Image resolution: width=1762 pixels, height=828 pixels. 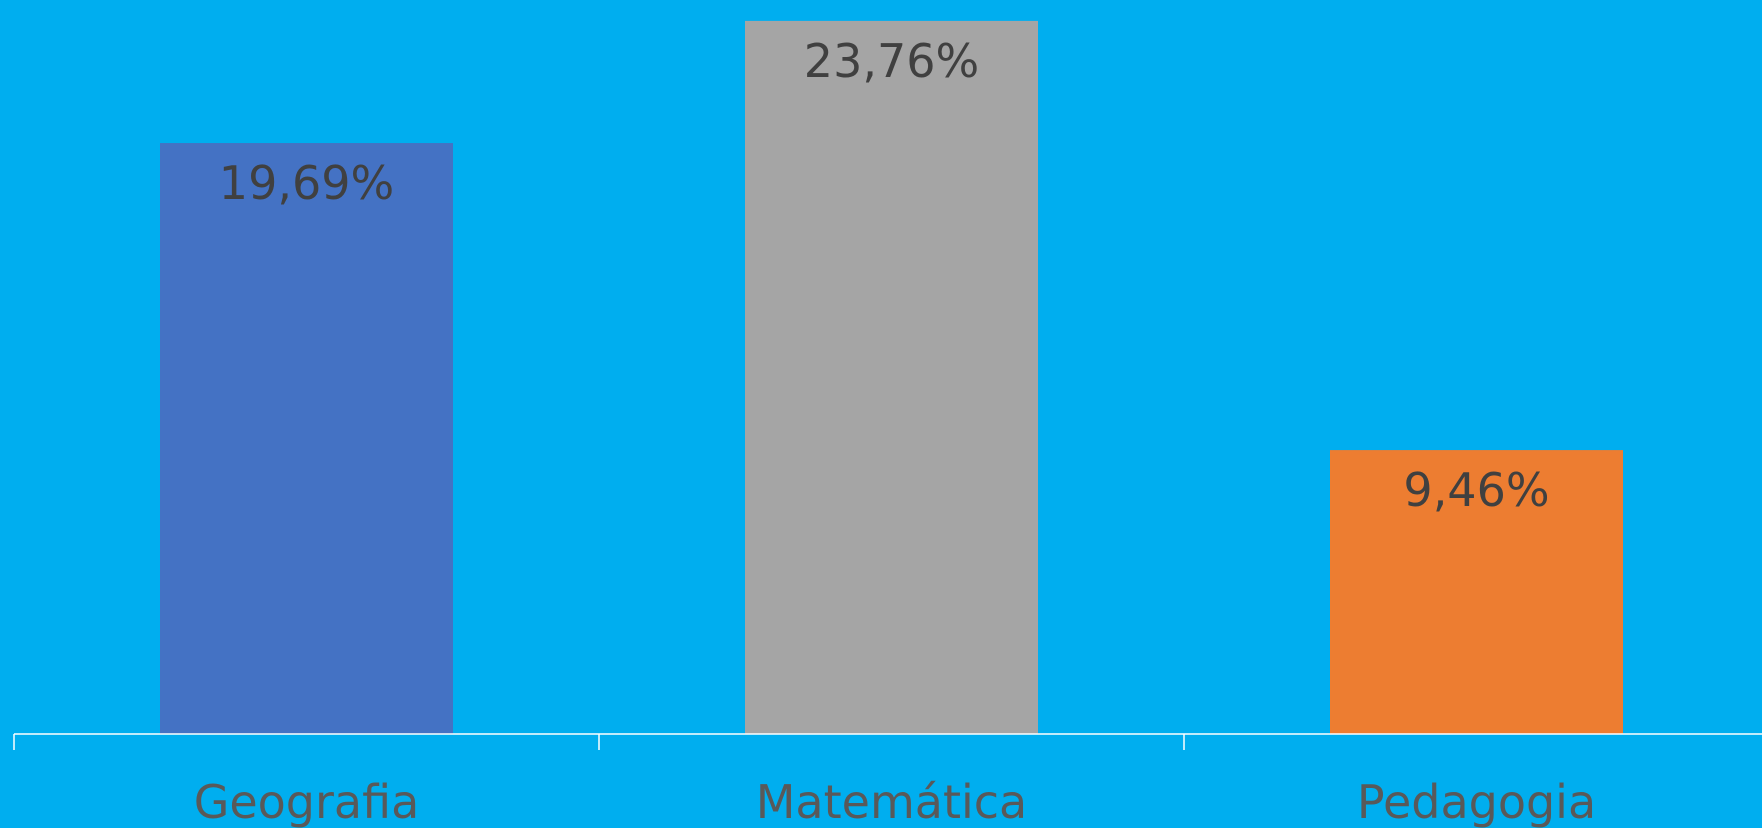 What do you see at coordinates (891, 61) in the screenshot?
I see `data-label: 23,76%` at bounding box center [891, 61].